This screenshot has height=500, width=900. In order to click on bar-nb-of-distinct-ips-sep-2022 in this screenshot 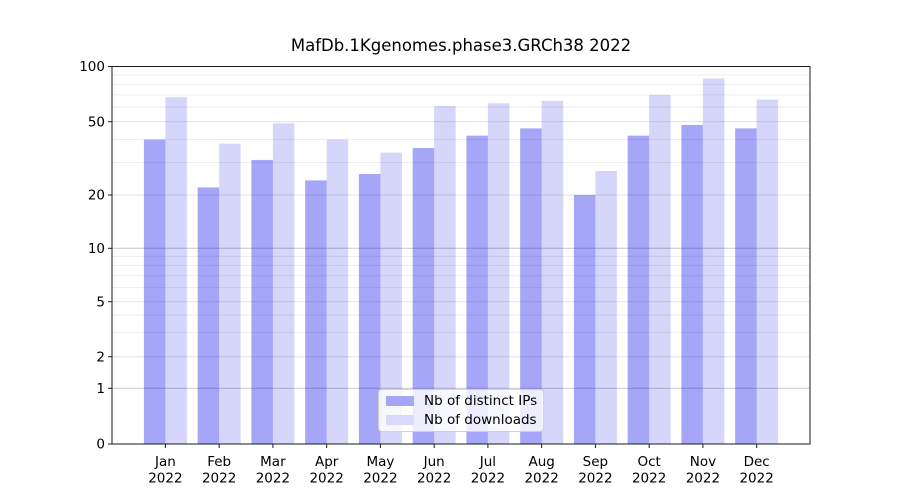, I will do `click(584, 319)`.